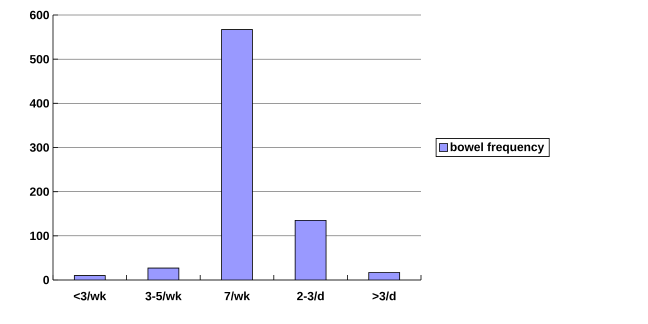  Describe the element at coordinates (39, 59) in the screenshot. I see `y-tick-label: 500` at that location.